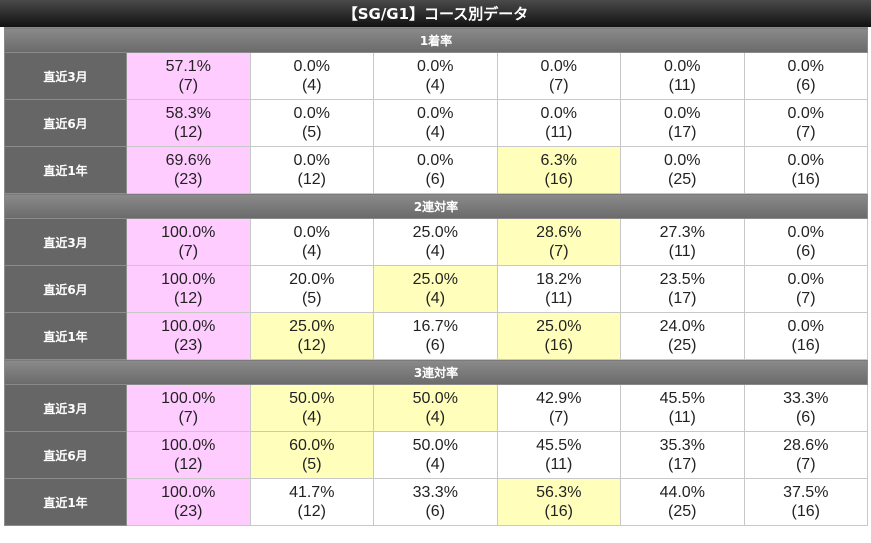  Describe the element at coordinates (311, 455) in the screenshot. I see `stat-cell: 60.0% (5)` at that location.